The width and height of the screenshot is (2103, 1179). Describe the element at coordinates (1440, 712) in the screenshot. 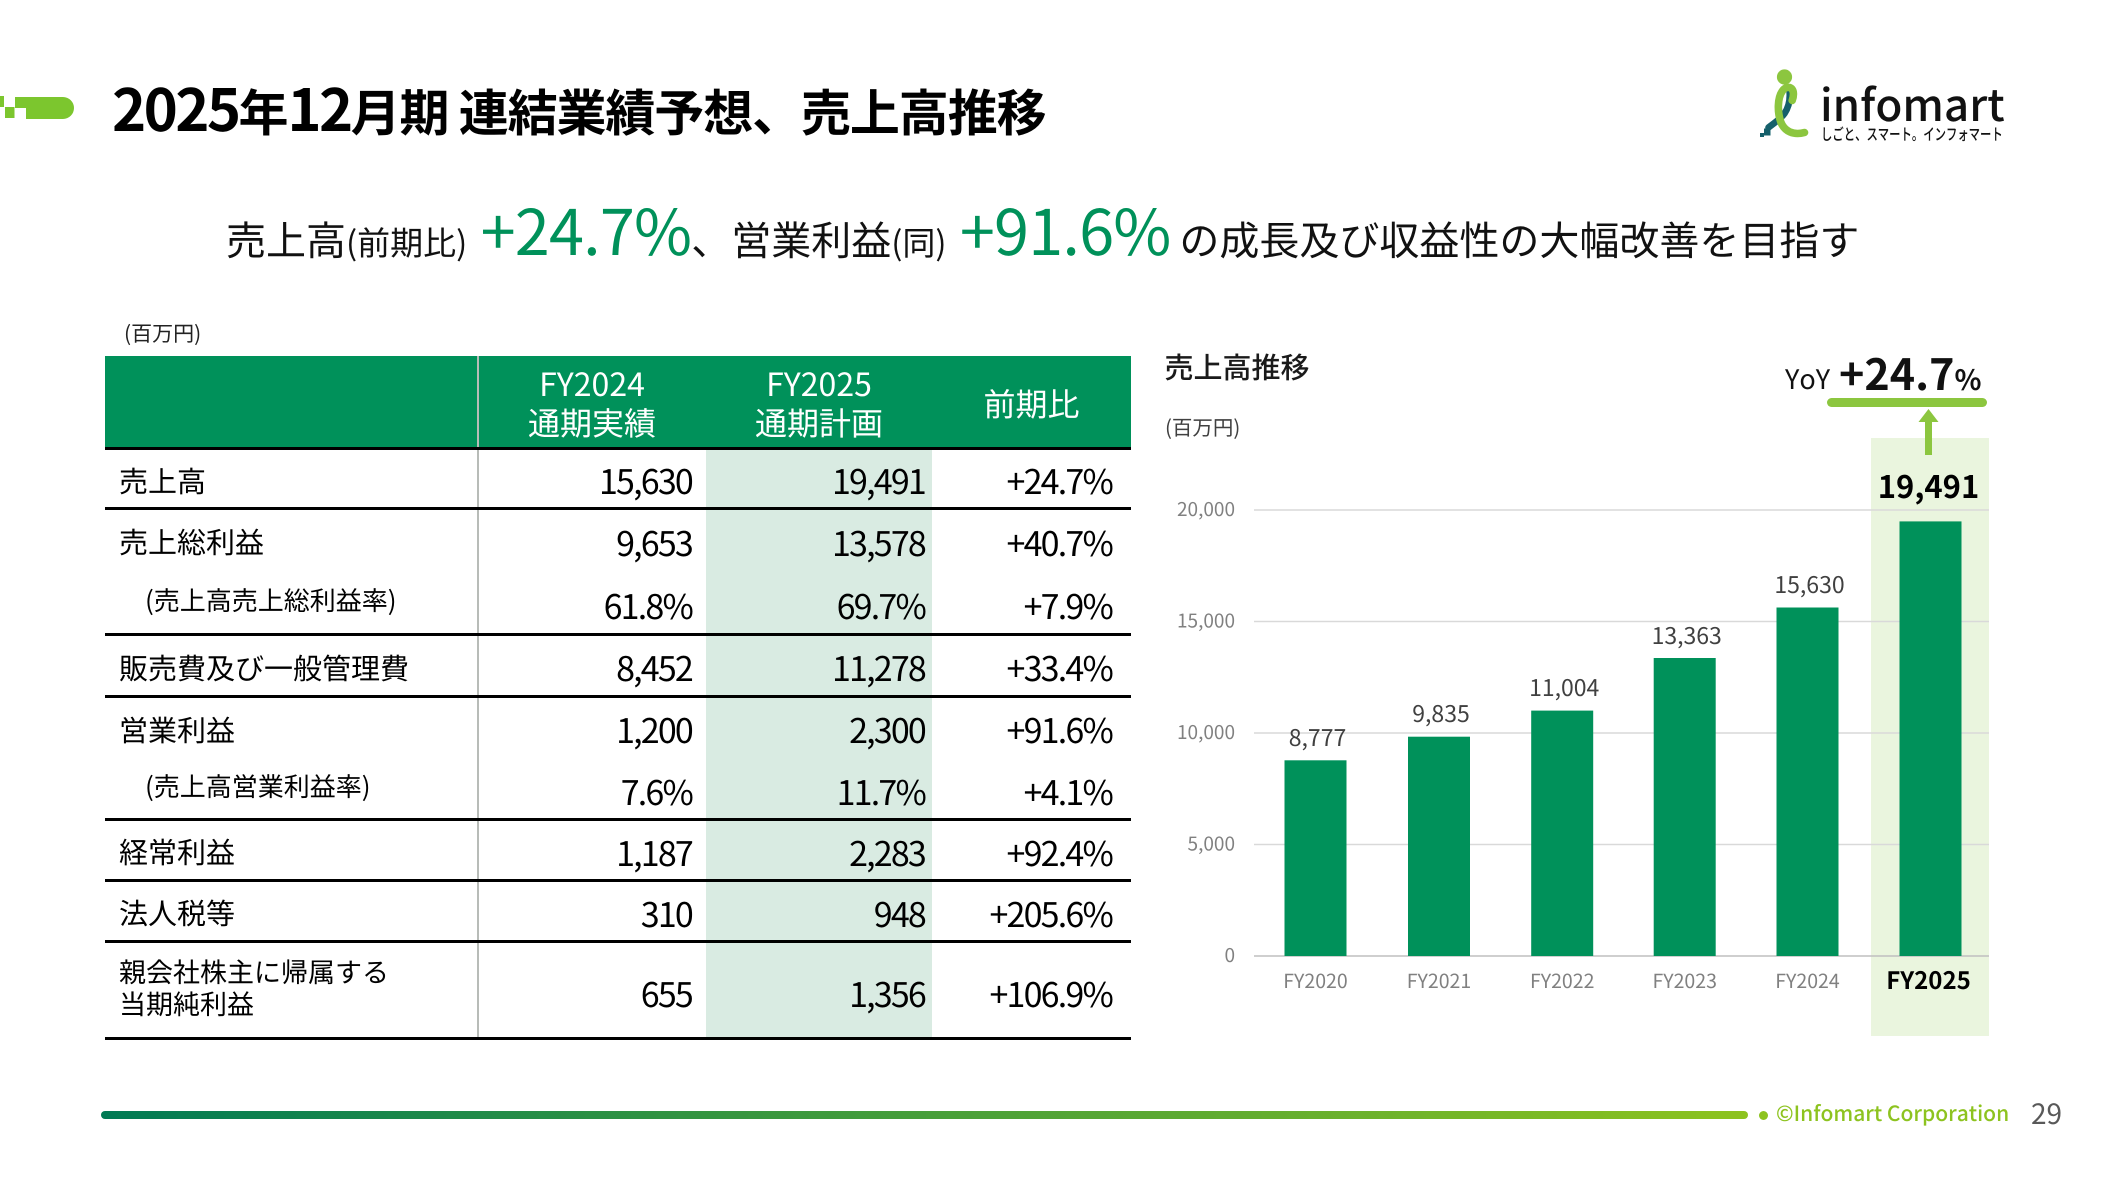

I see `svg-text: 9,835` at that location.